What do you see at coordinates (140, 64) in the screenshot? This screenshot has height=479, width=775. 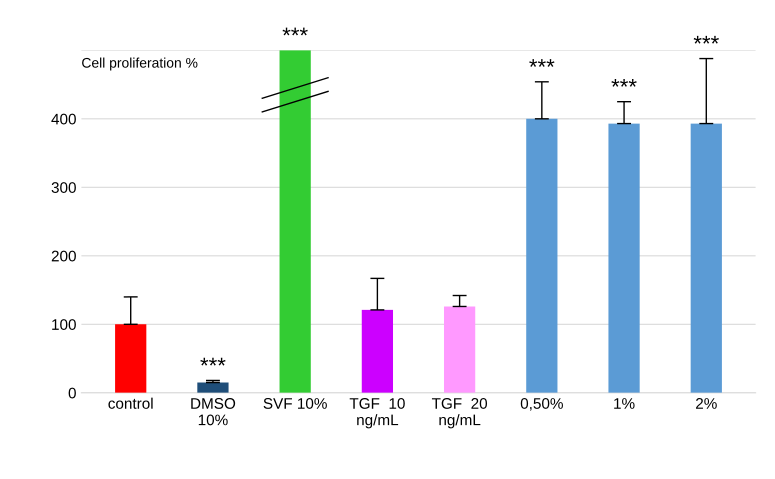 I see `y-axis-title: Cell proliferation %` at bounding box center [140, 64].